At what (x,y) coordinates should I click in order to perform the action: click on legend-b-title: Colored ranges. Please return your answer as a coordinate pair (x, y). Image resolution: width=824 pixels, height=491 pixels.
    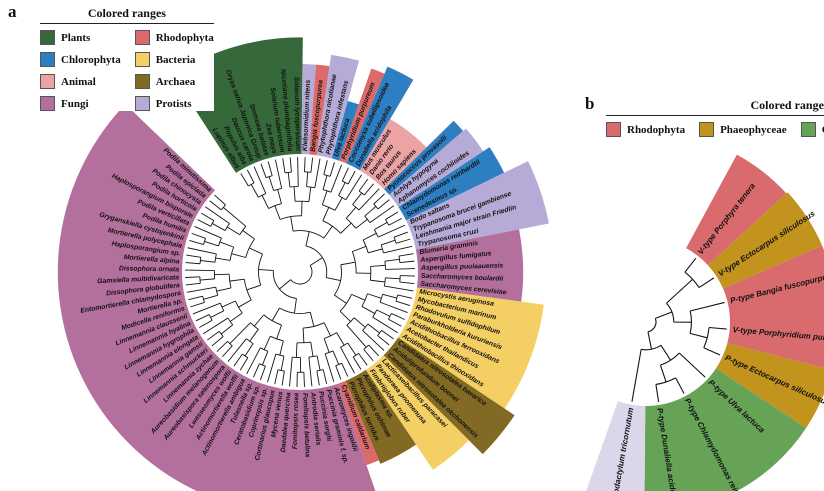
    Looking at the image, I should click on (715, 107).